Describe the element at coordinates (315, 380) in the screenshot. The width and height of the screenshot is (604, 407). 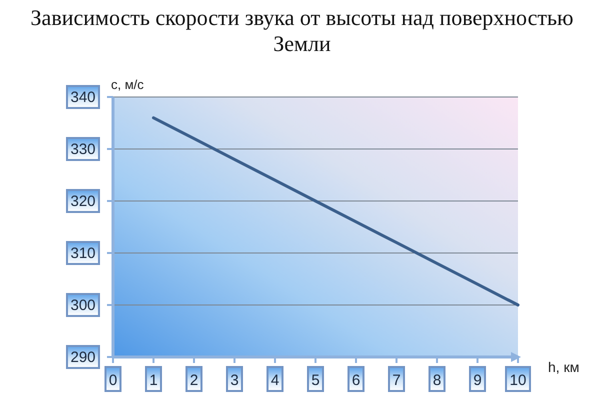
I see `x-tick-label: 5` at that location.